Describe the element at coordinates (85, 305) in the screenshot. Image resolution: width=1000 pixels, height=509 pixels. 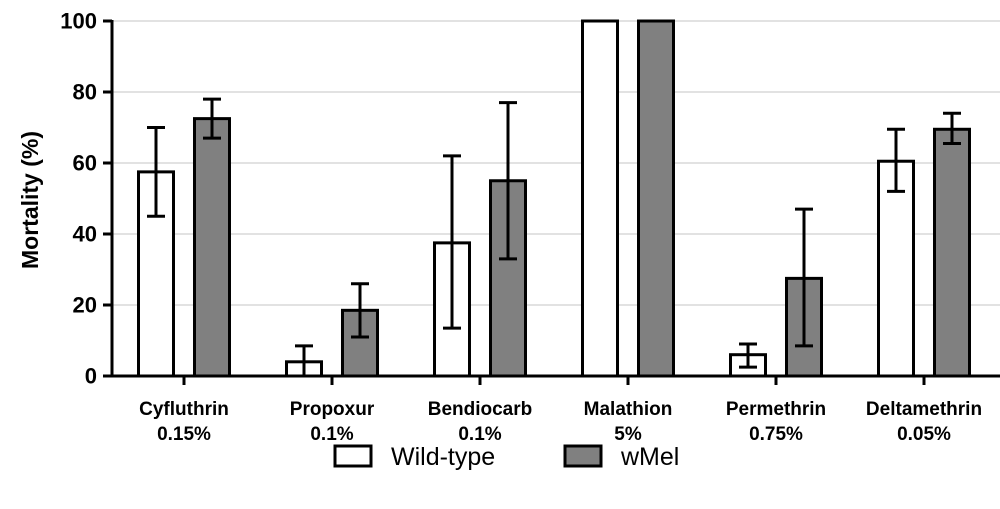
I see `y-tick-label: 20` at that location.